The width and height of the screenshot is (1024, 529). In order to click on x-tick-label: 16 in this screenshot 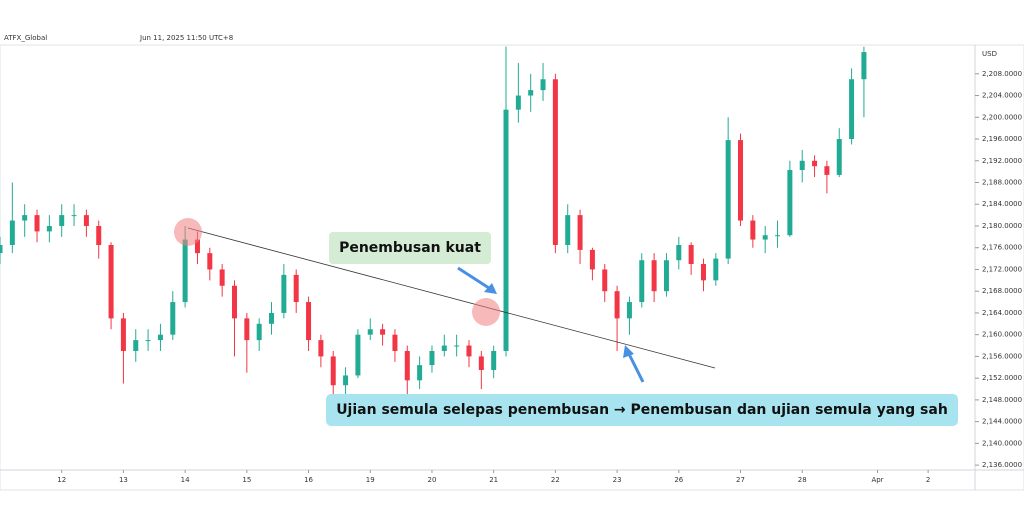, I will do `click(308, 480)`.